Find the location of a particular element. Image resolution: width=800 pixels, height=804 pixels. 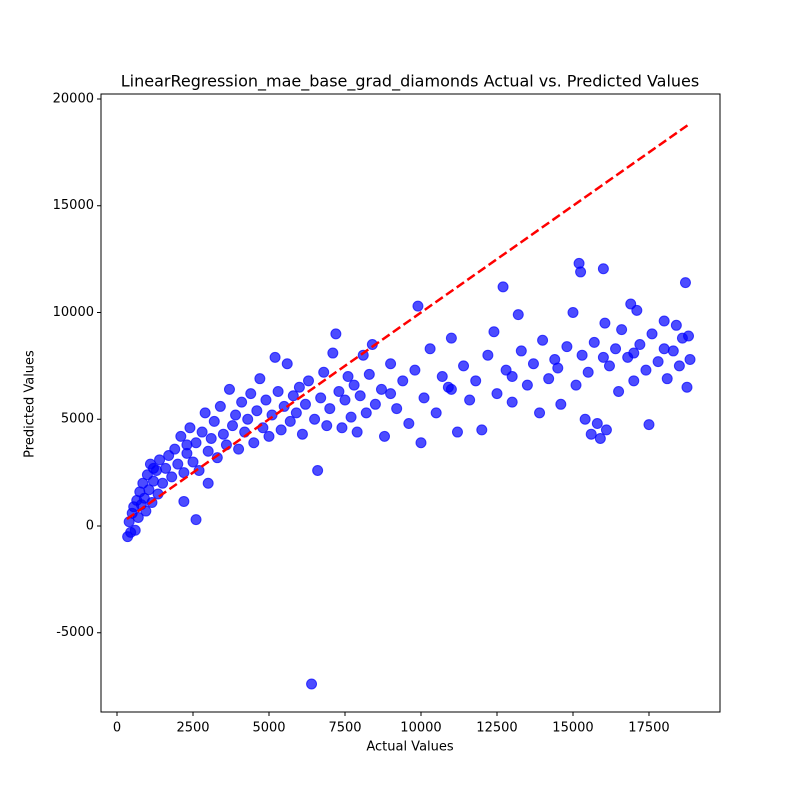

x-tick-label: 2500 is located at coordinates (192, 728).